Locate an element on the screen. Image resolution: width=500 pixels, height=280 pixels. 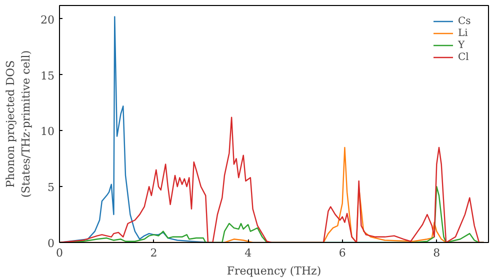
legend-label: Cl is located at coordinates (464, 57).